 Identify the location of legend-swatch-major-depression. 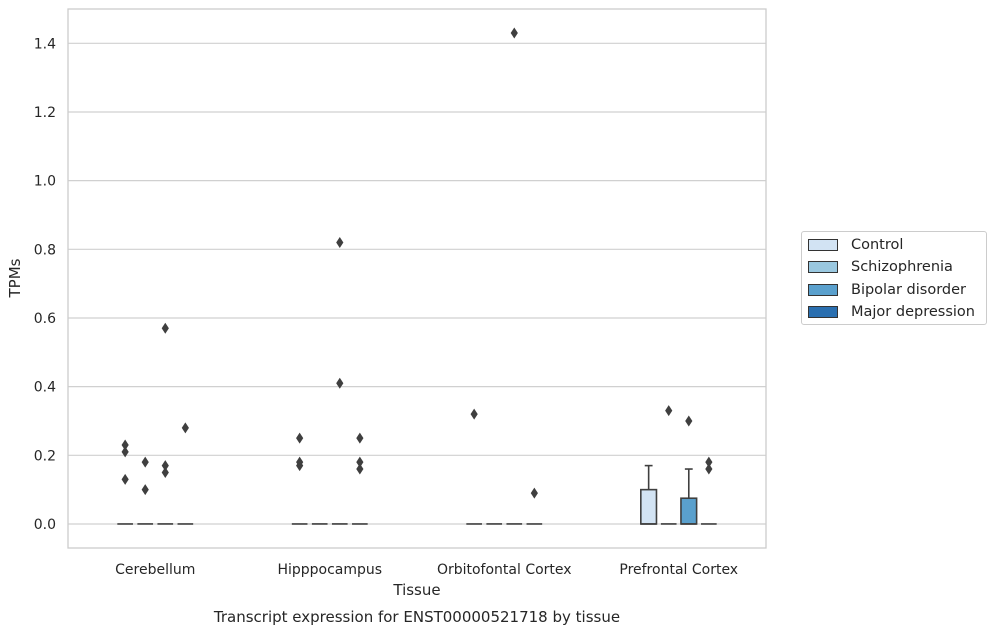
(823, 312).